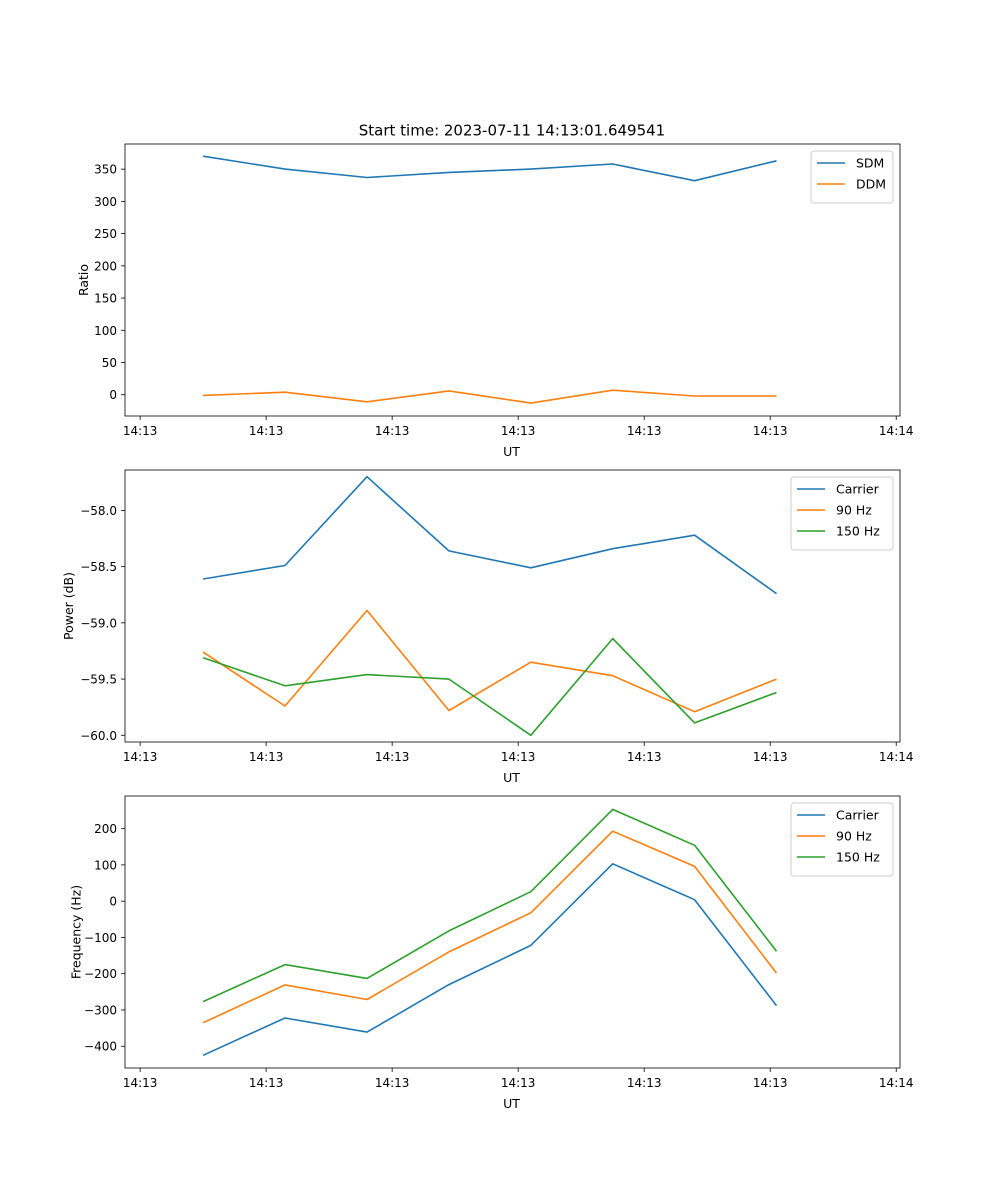  Describe the element at coordinates (83, 280) in the screenshot. I see `y-axis-label: Ratio` at that location.